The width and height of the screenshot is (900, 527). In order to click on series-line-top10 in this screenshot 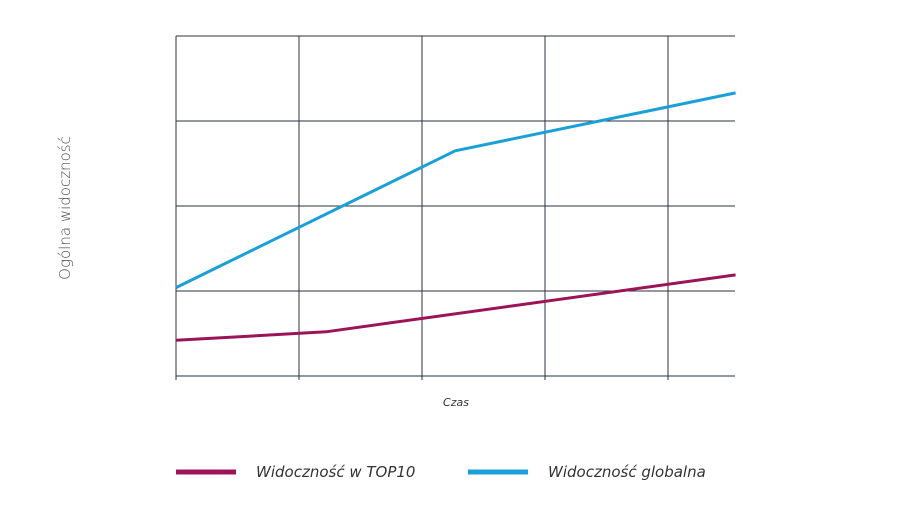, I will do `click(455, 307)`.